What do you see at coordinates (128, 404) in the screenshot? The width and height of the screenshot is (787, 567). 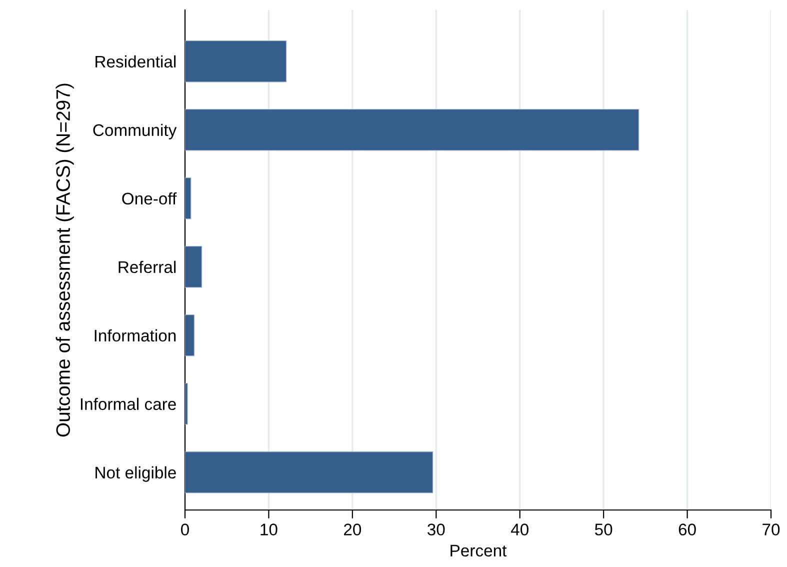 I see `y-tick-label: Informal care` at bounding box center [128, 404].